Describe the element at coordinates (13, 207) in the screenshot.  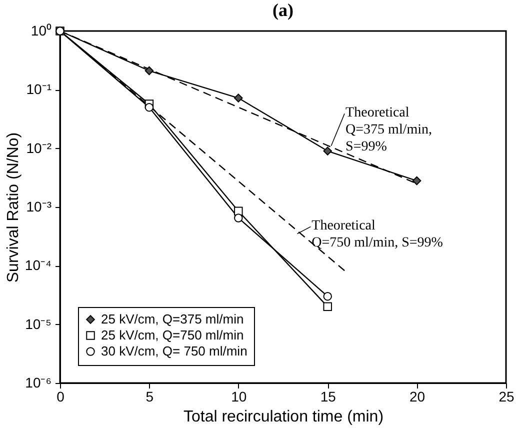
I see `y-axis-title: Survival Ratio (N/No)` at that location.